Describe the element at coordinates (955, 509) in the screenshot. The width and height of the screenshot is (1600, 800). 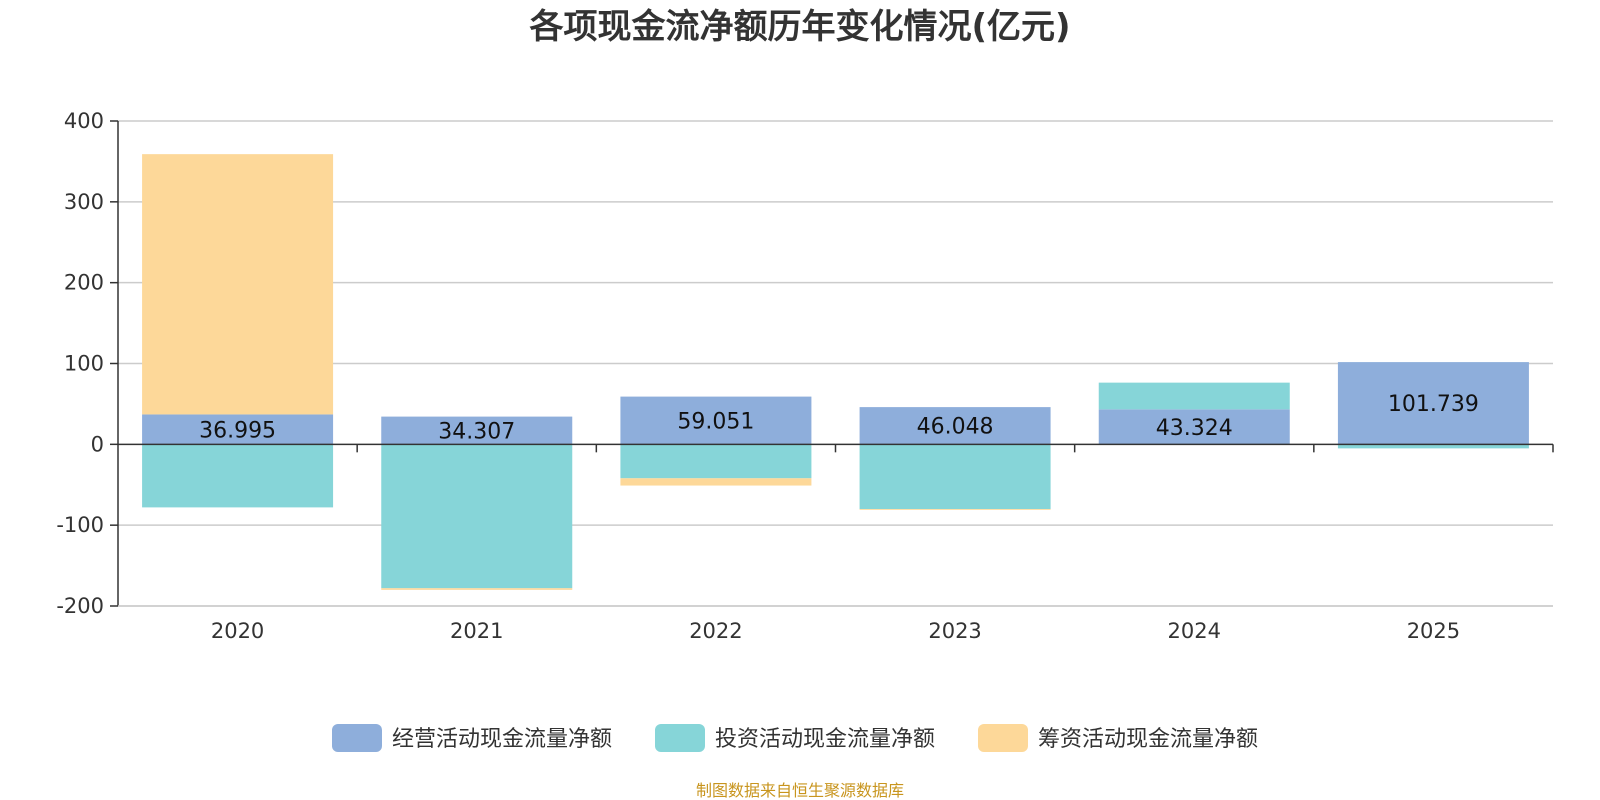
I see `bar-series-2-2023` at that location.